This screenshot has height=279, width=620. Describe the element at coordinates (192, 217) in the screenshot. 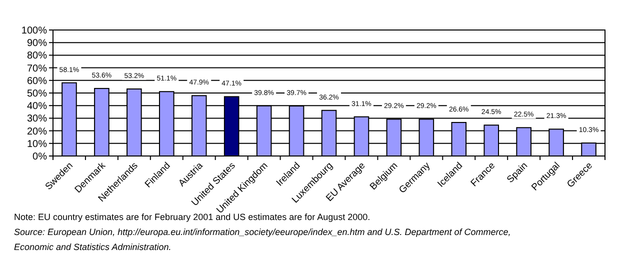

I see `text: Note: EU country estimates are for February 2001 and US estimates are for August 2000.` at that location.